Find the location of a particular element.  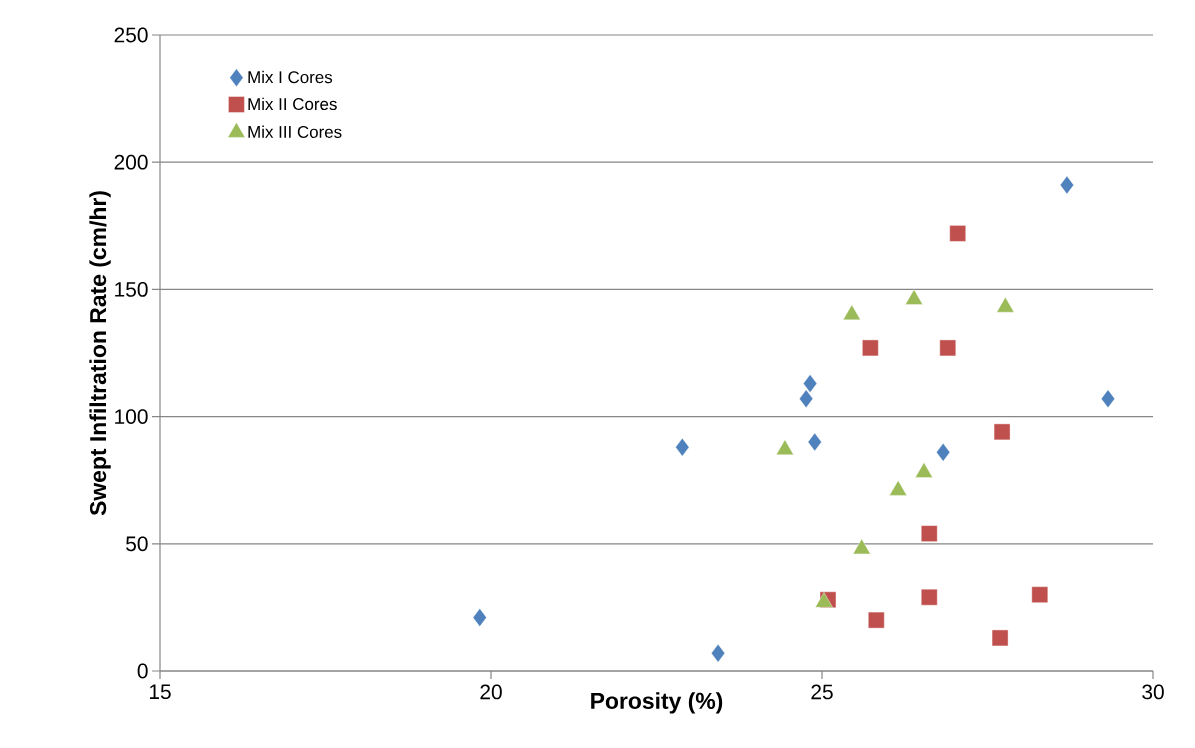

x-axis-title: Porosity (%) is located at coordinates (657, 703).